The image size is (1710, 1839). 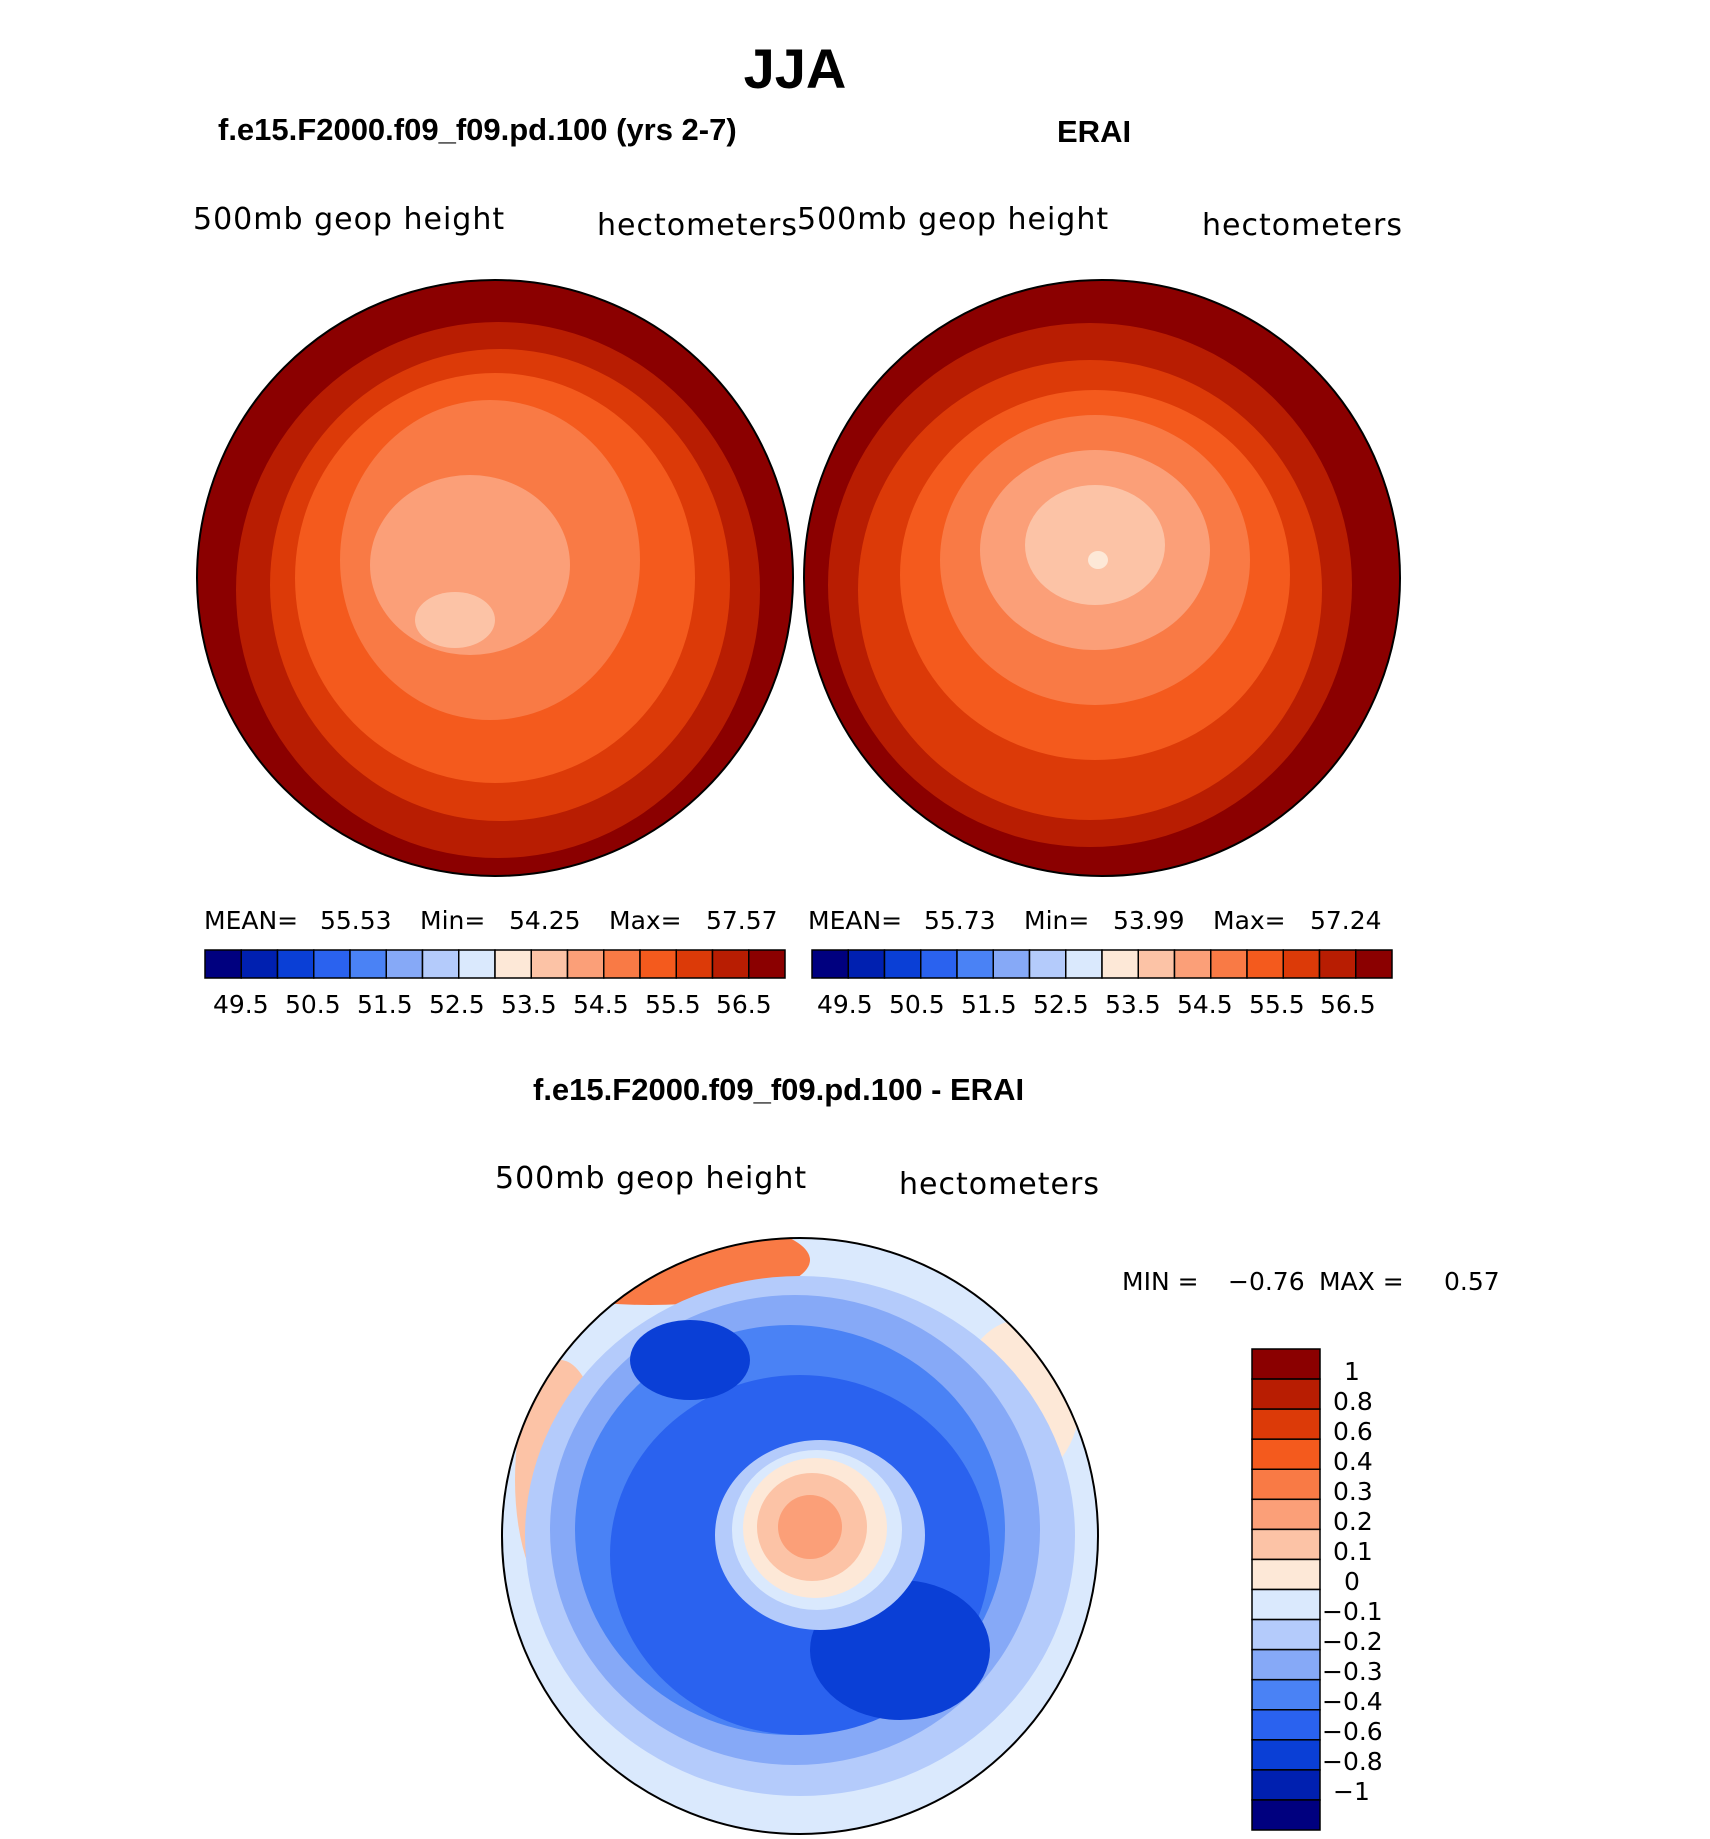 I want to click on colorbar-tick-label: 56.5, so click(x=1348, y=1004).